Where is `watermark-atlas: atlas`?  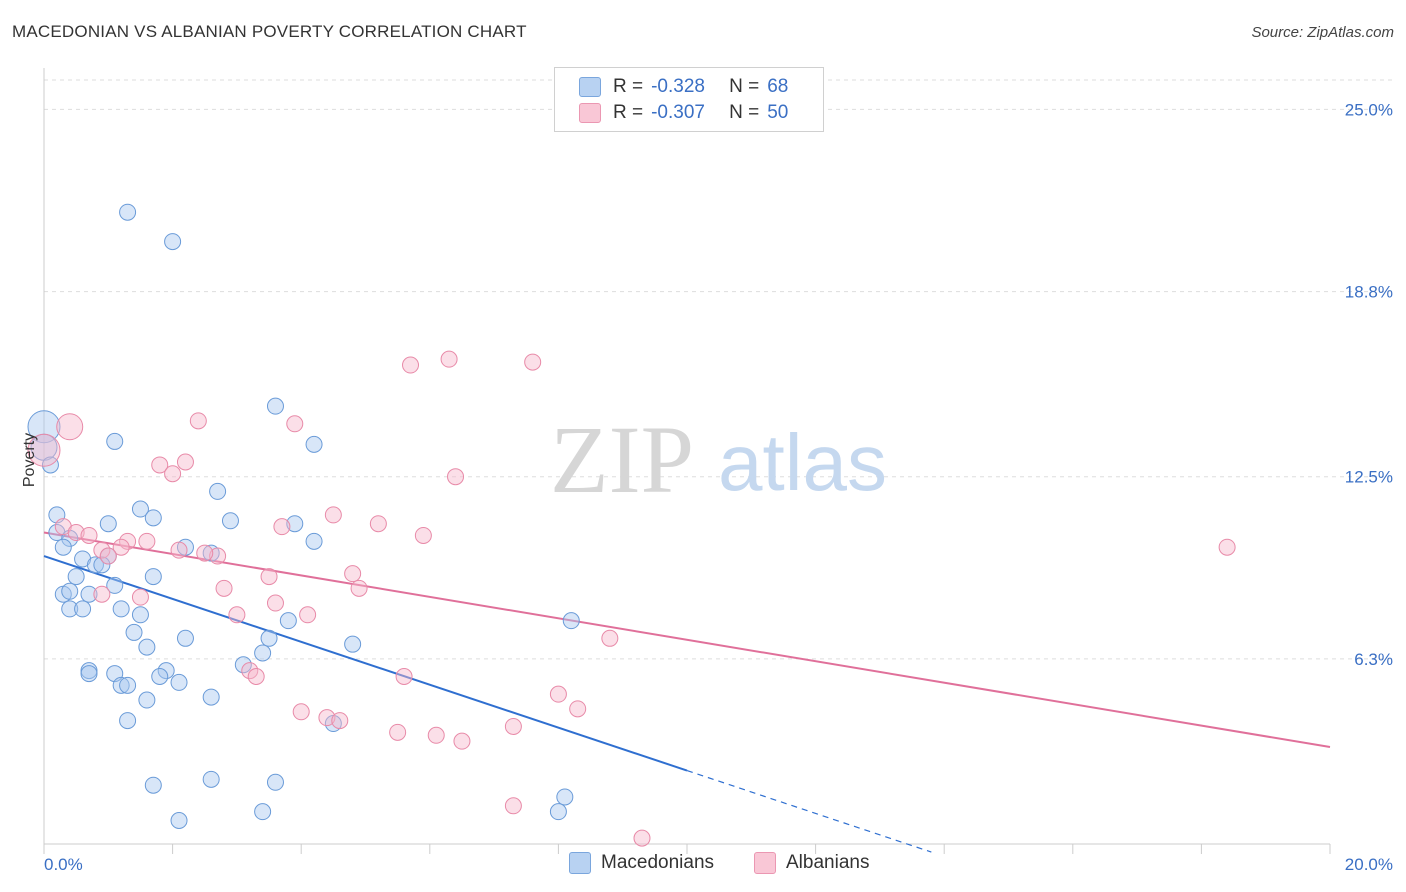
watermark-atlas: atlas is located at coordinates (802, 462).